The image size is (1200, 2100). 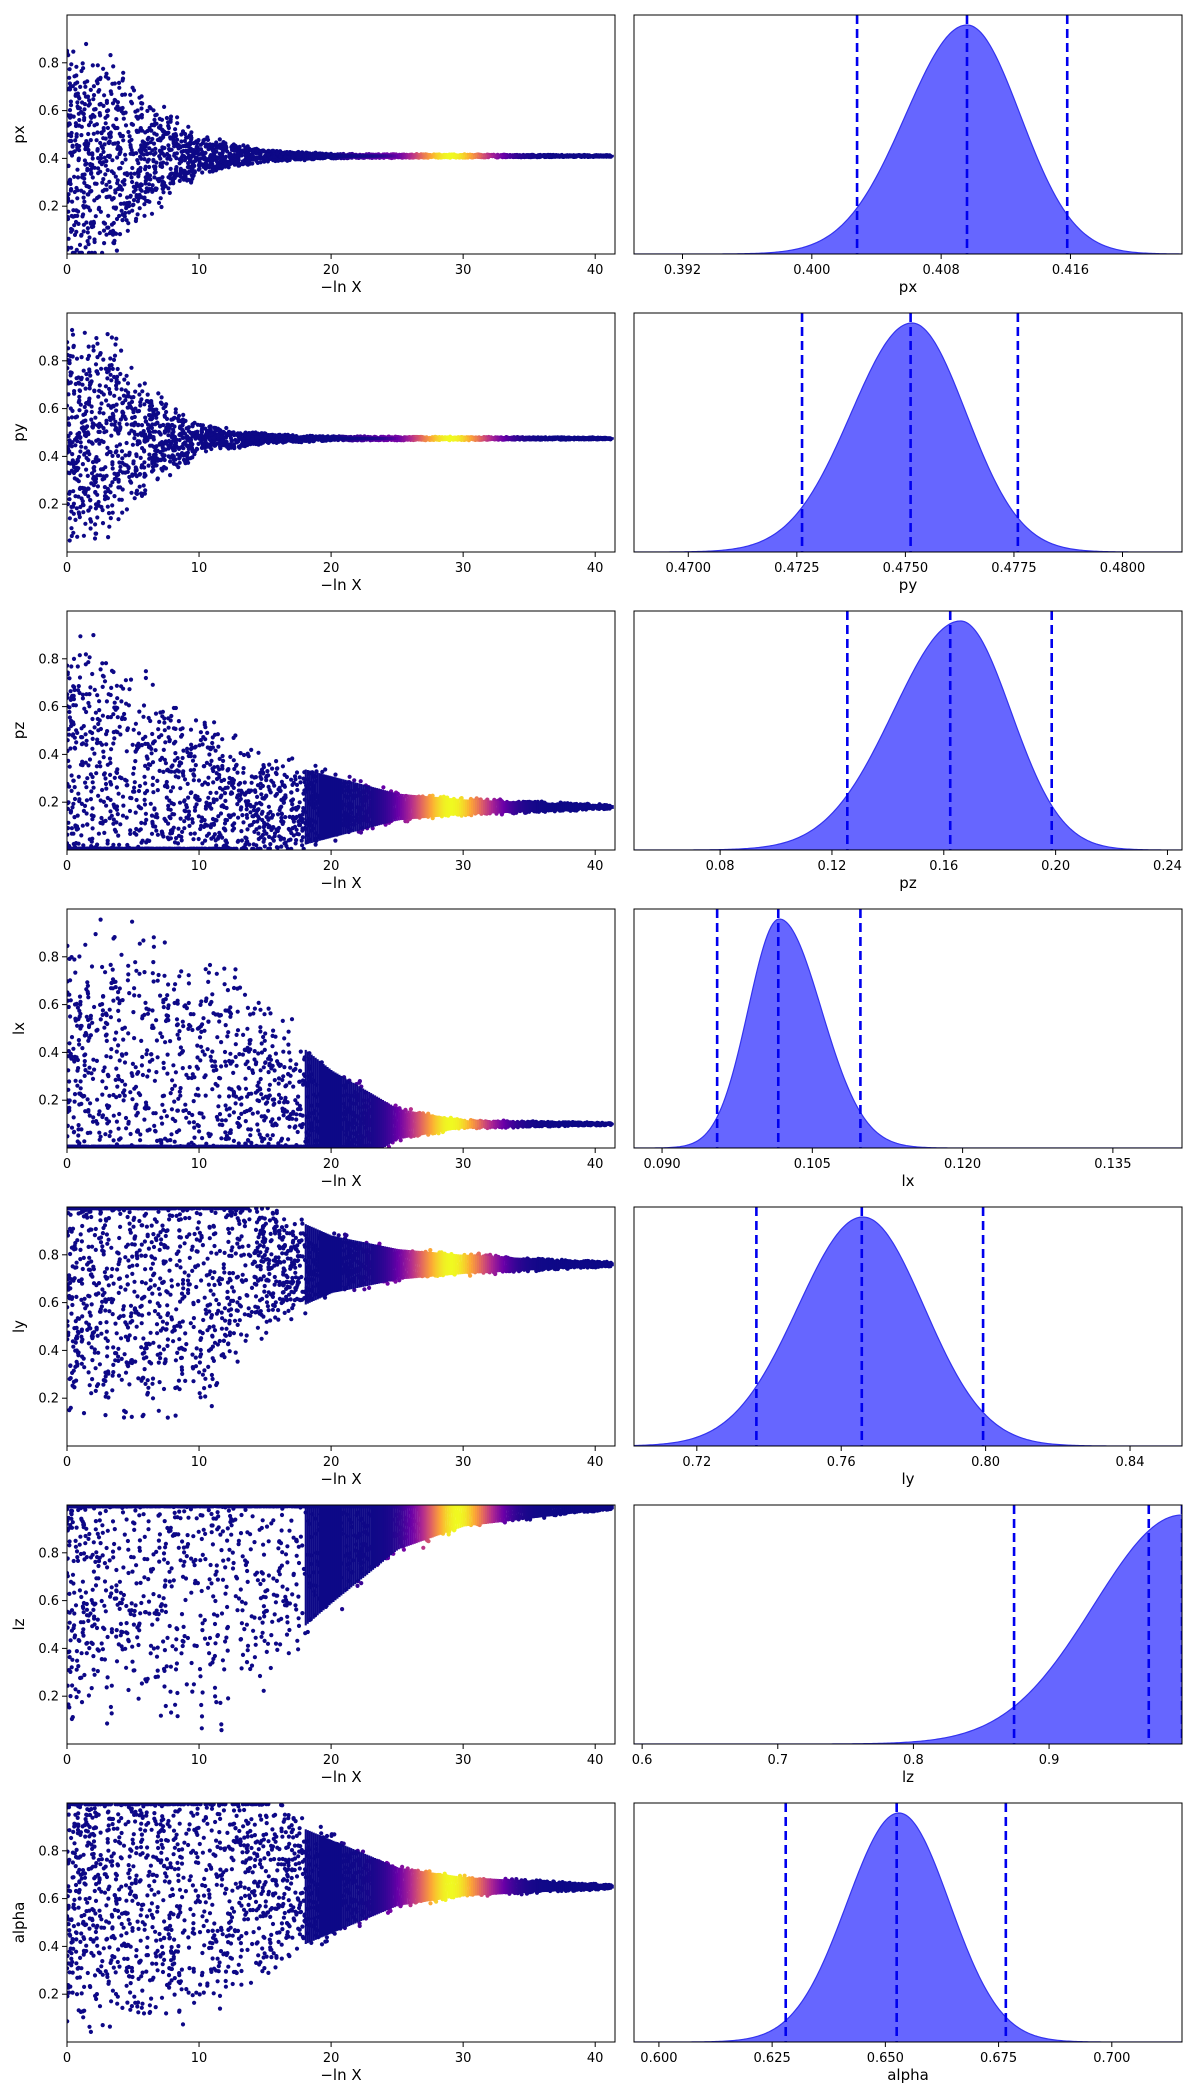 What do you see at coordinates (908, 287) in the screenshot?
I see `x-axis-label: px` at bounding box center [908, 287].